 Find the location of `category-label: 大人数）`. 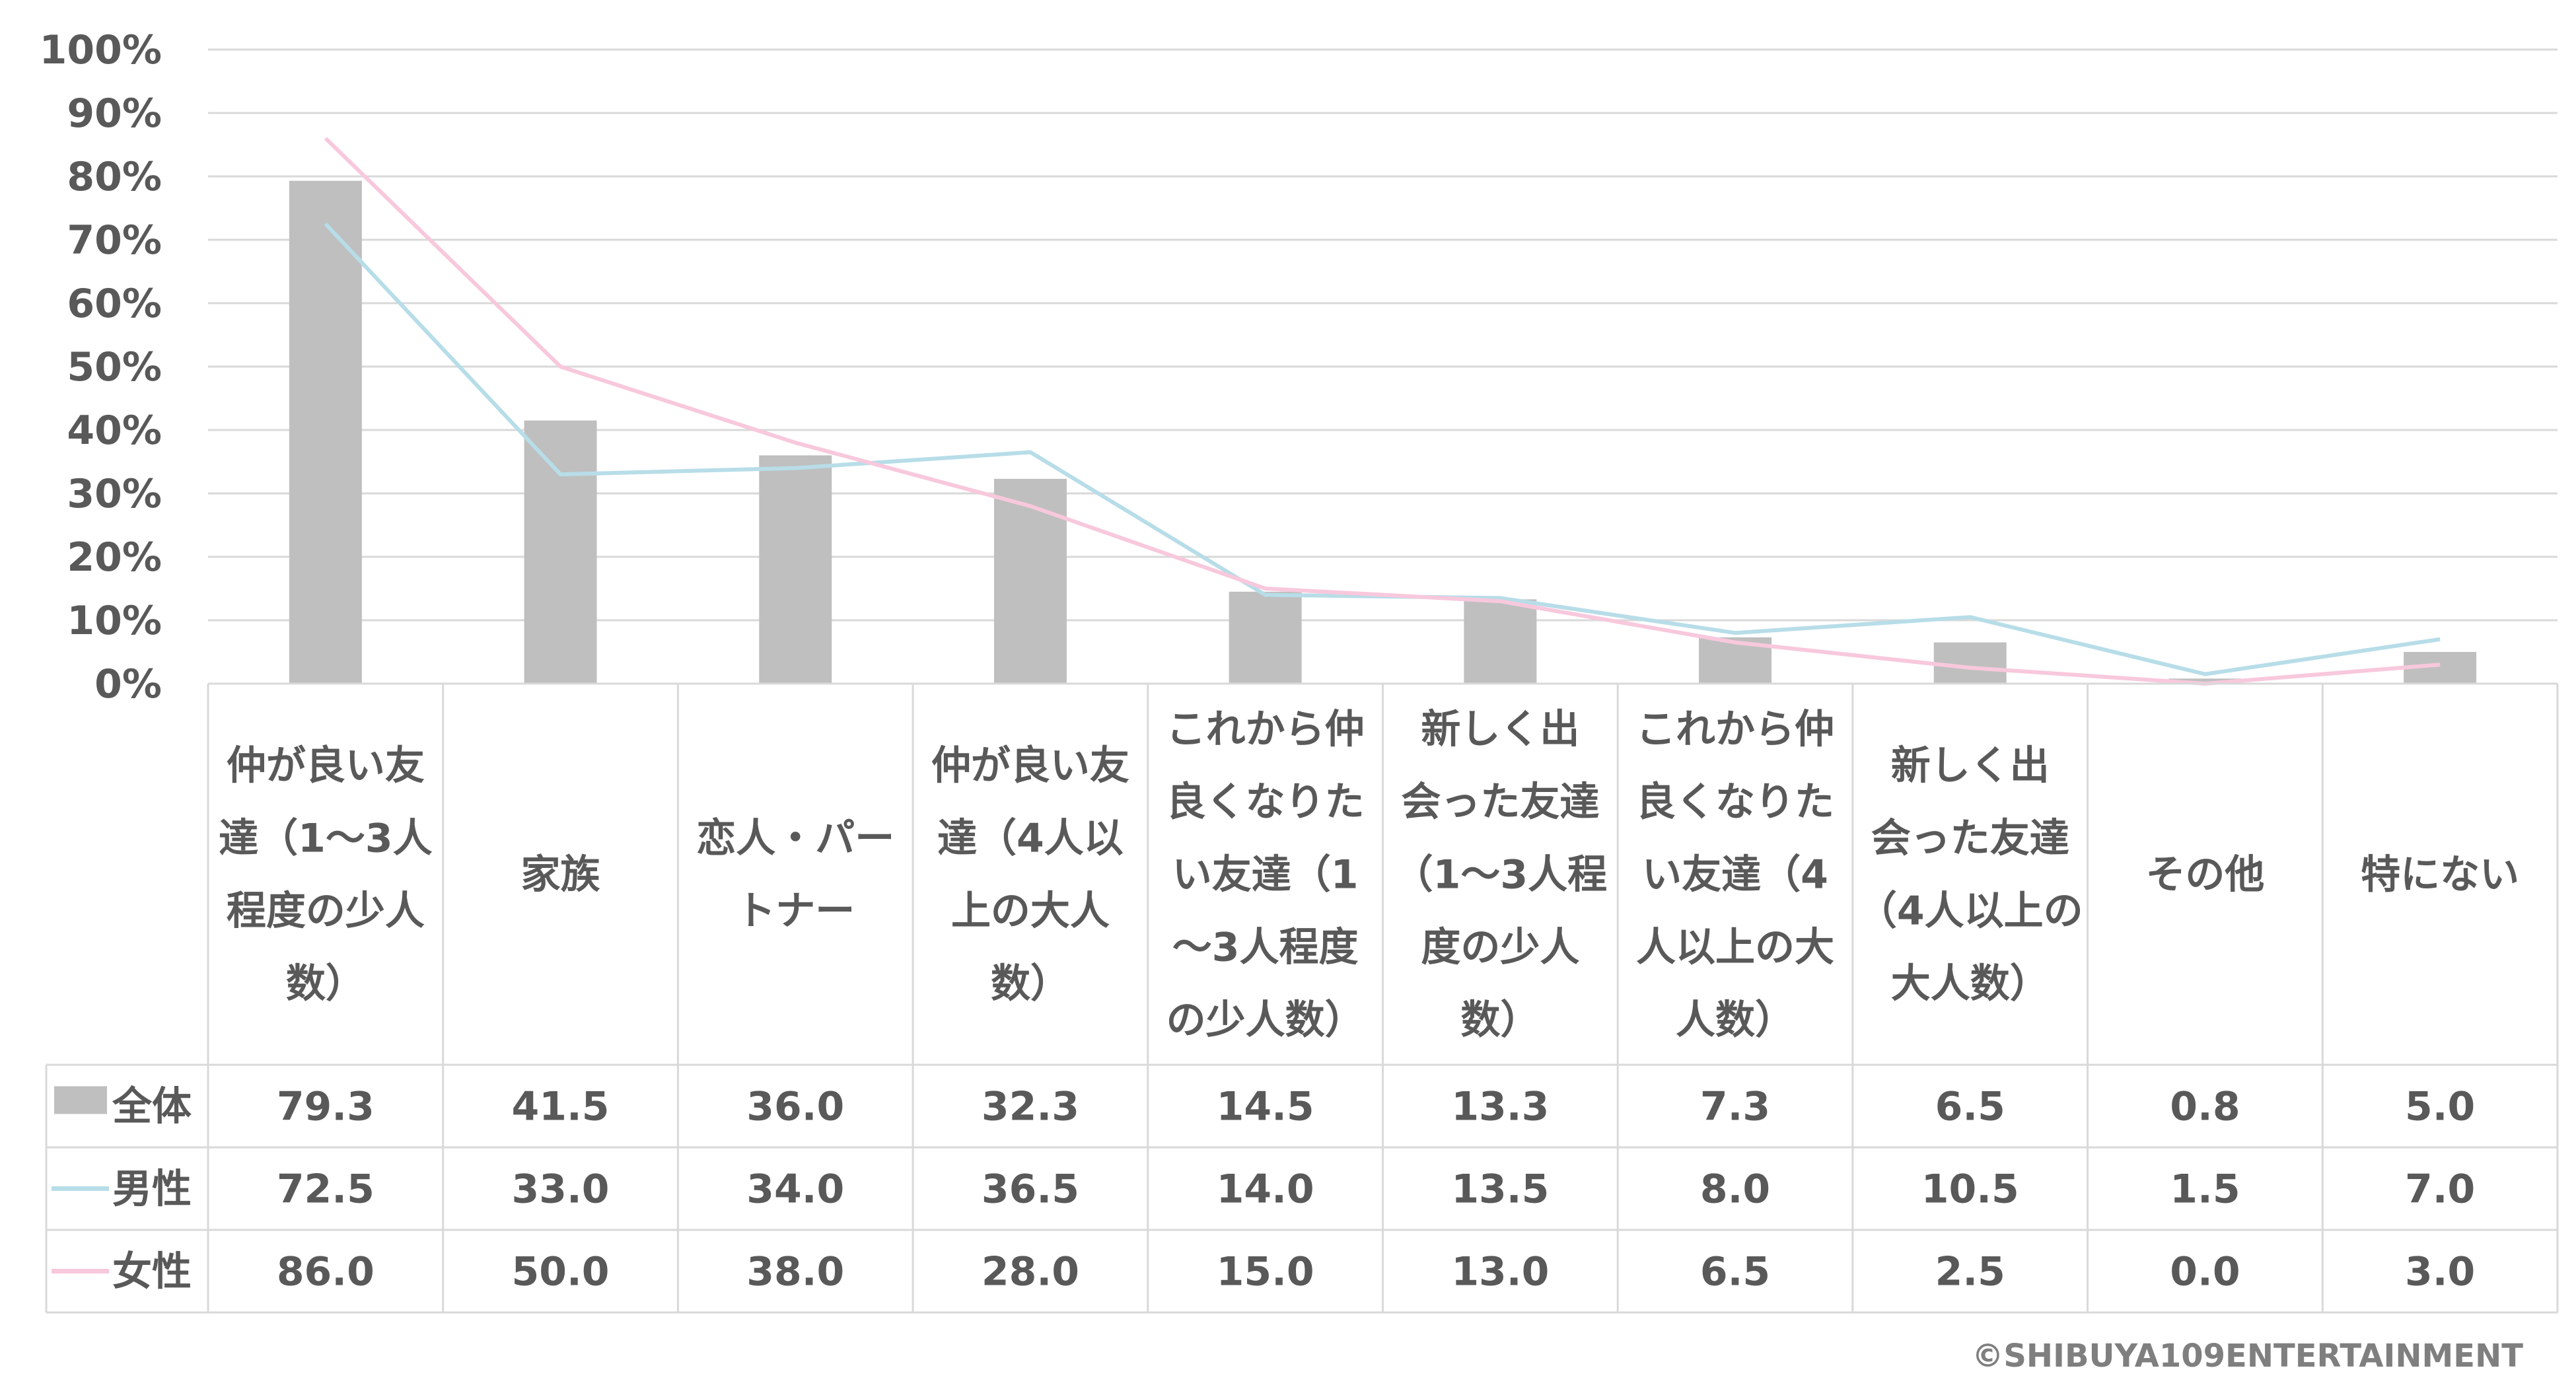

category-label: 大人数） is located at coordinates (1971, 984).